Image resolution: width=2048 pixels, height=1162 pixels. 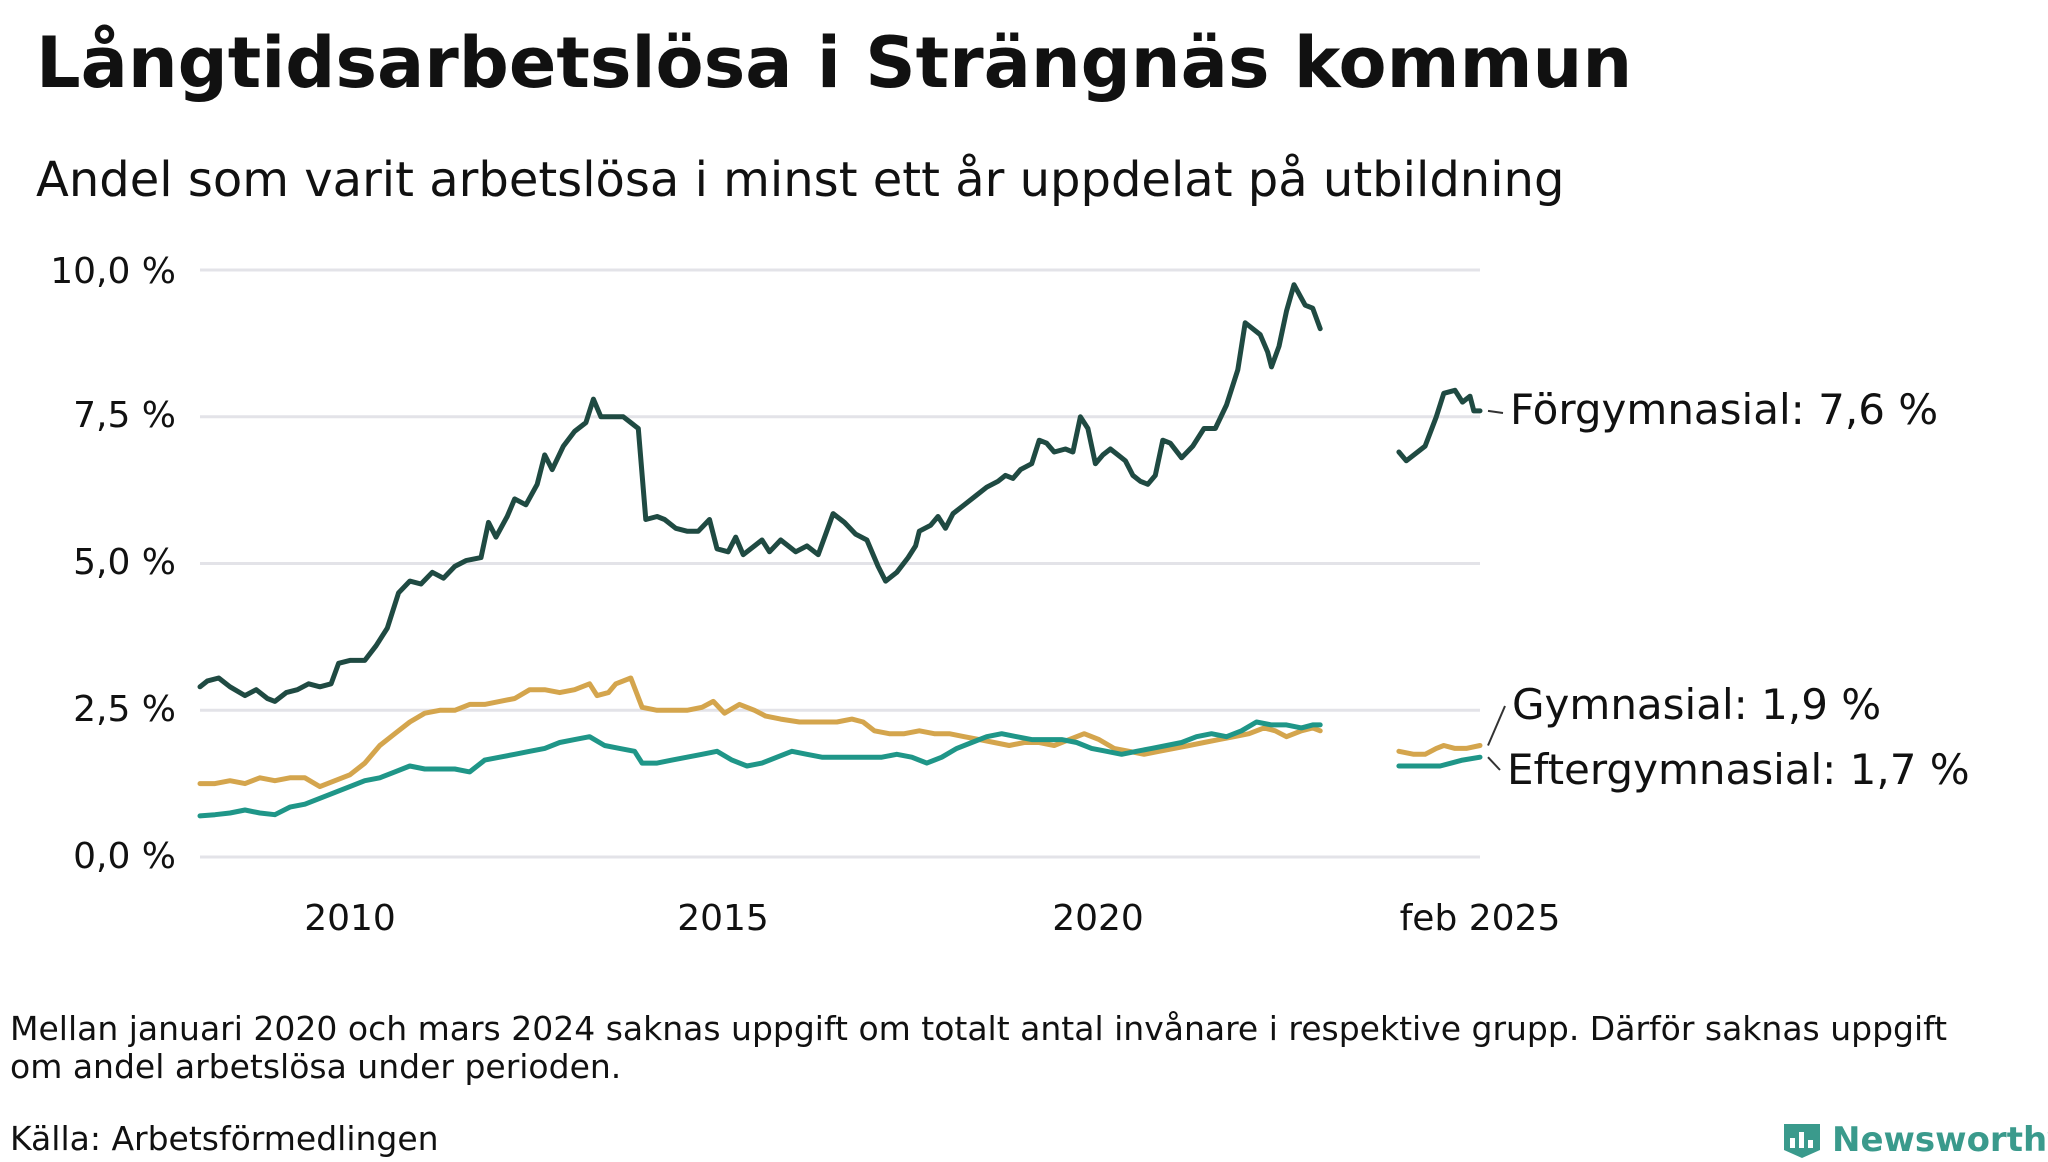 What do you see at coordinates (1802, 1141) in the screenshot?
I see `newsworthy-logo-icon` at bounding box center [1802, 1141].